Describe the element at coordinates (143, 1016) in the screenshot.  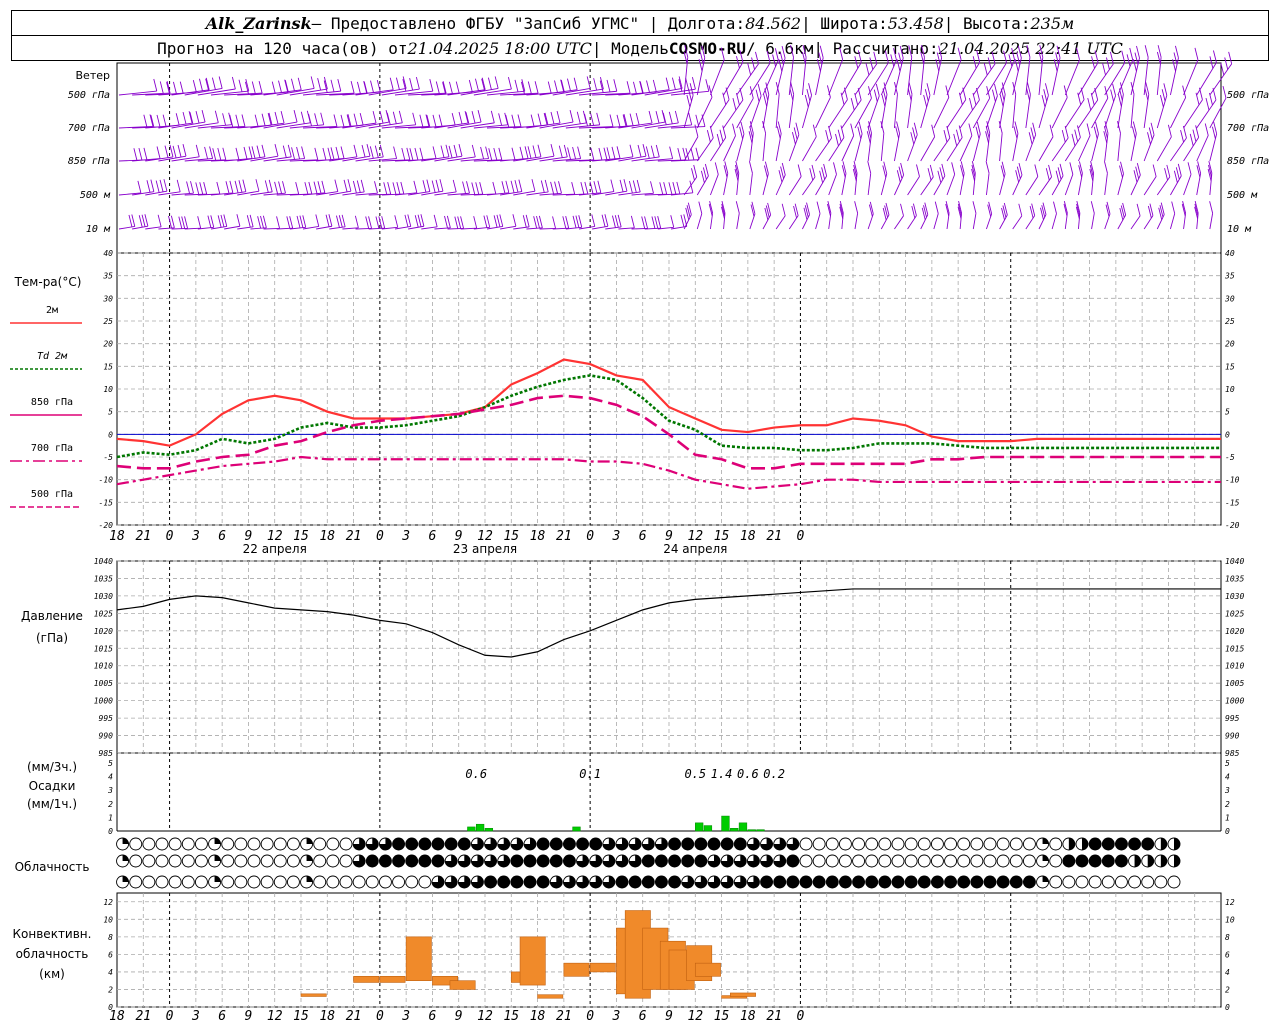
I see `bottom-xtick: 21` at that location.